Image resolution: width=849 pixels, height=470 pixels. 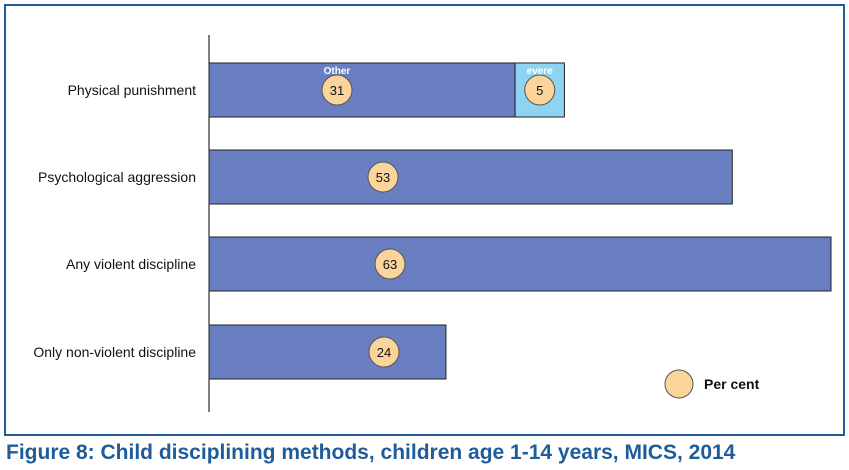 I want to click on value-label-other: 53, so click(x=383, y=177).